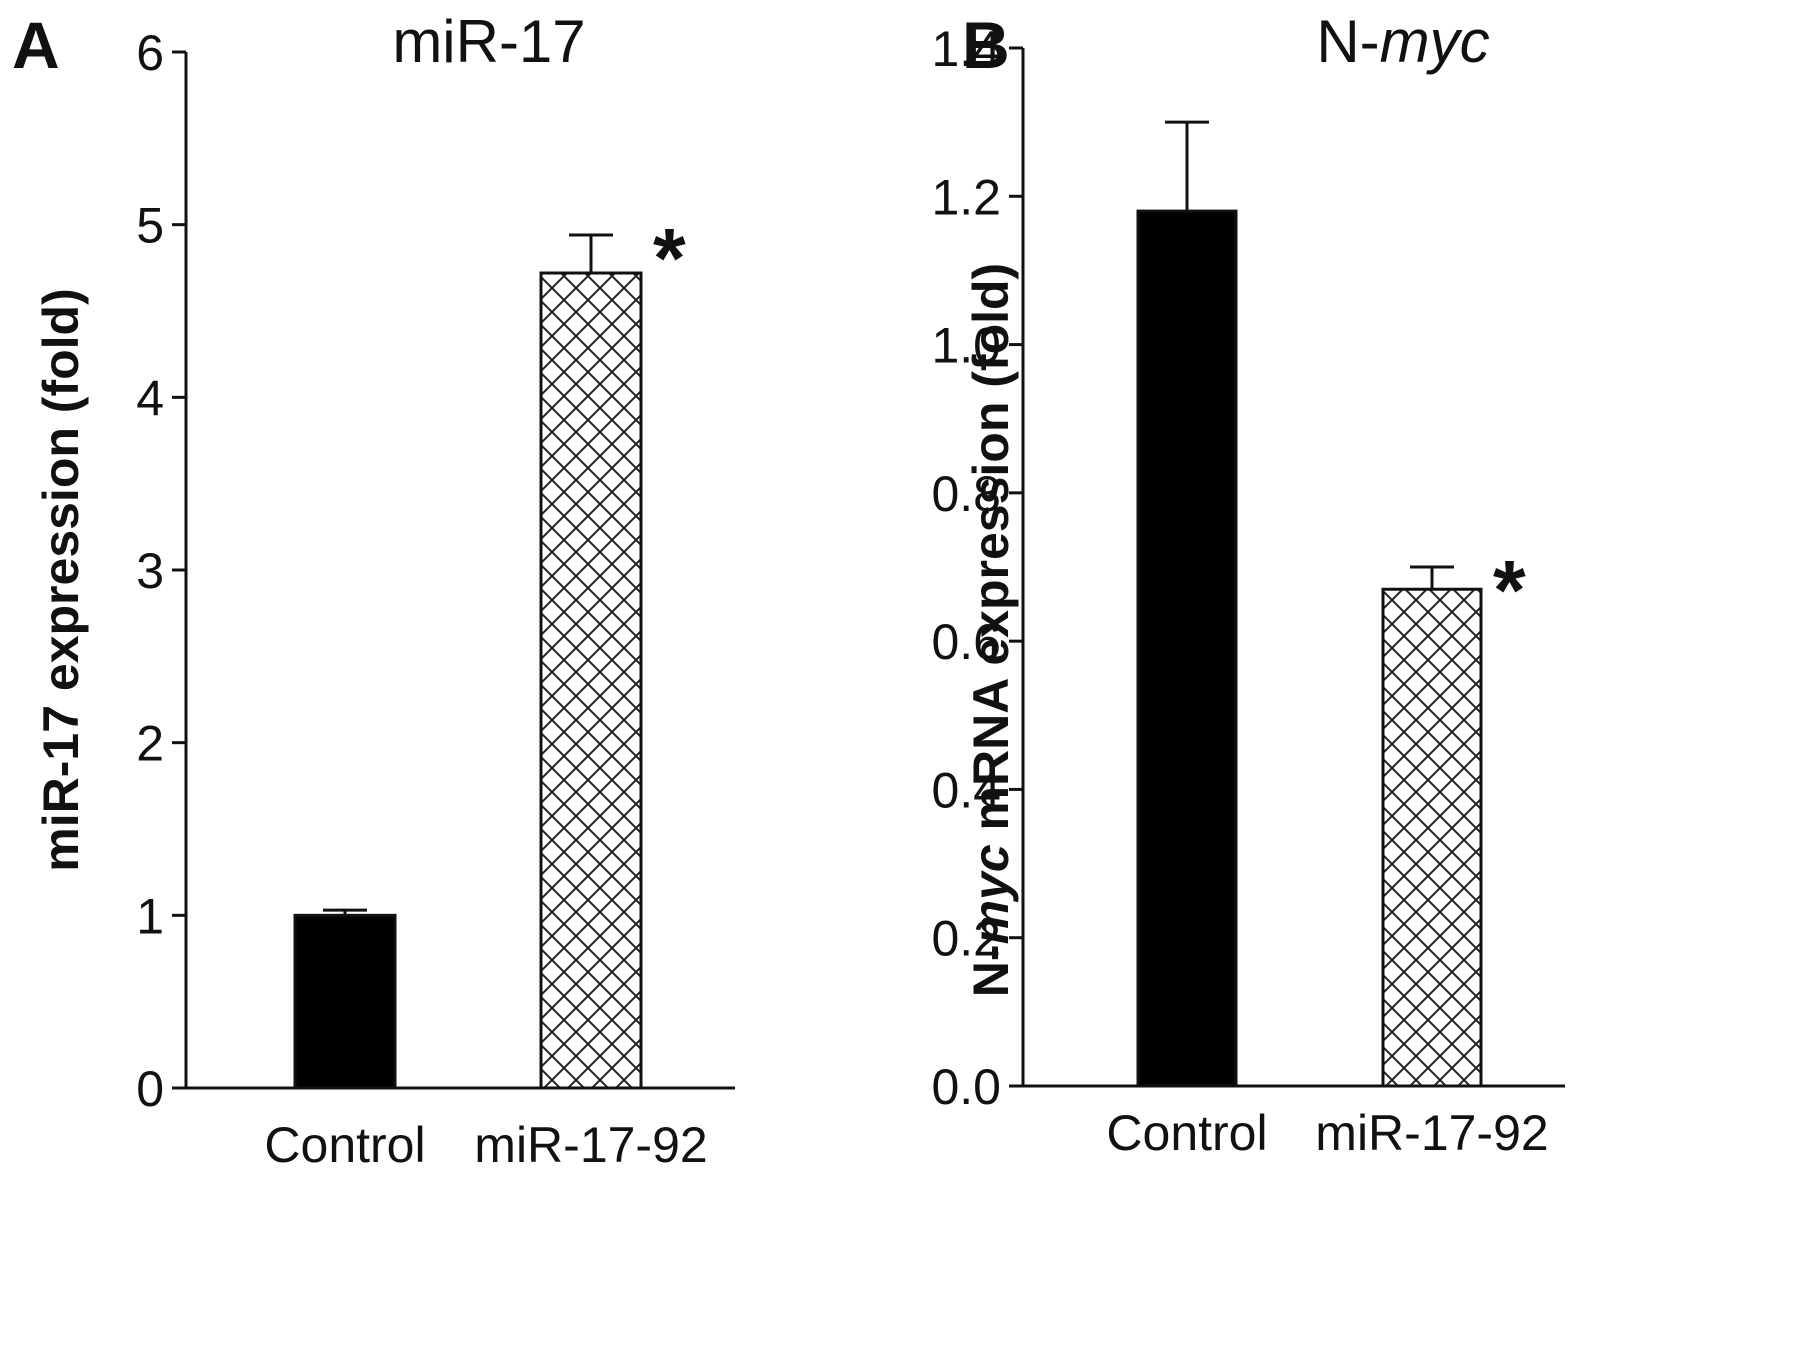 This screenshot has height=1350, width=1795. What do you see at coordinates (966, 197) in the screenshot?
I see `panel-b-y-tick-label: 1.2` at bounding box center [966, 197].